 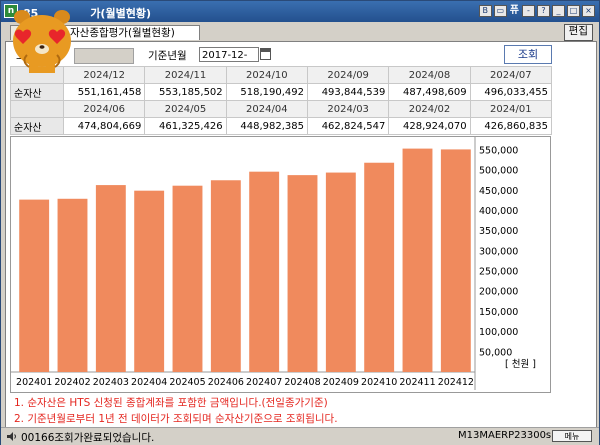 I want to click on month-header: 2024/08, so click(x=429, y=75).